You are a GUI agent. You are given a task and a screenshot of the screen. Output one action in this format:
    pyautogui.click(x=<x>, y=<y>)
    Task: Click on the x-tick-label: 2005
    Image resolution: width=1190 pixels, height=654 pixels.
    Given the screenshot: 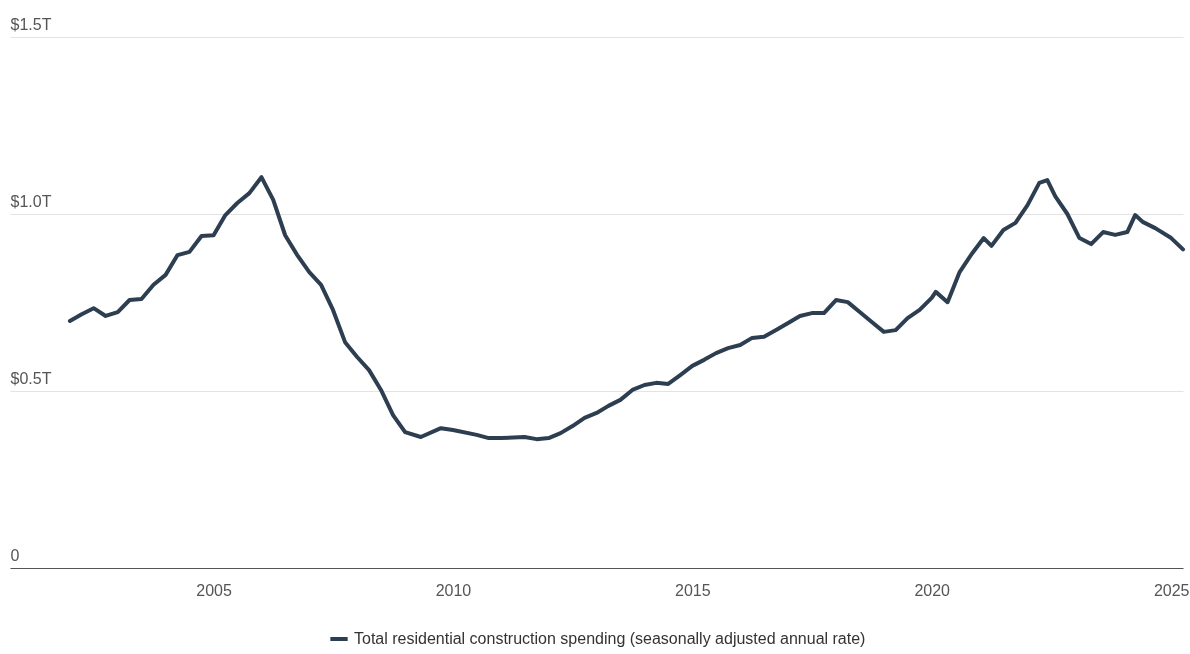 What is the action you would take?
    pyautogui.click(x=214, y=590)
    